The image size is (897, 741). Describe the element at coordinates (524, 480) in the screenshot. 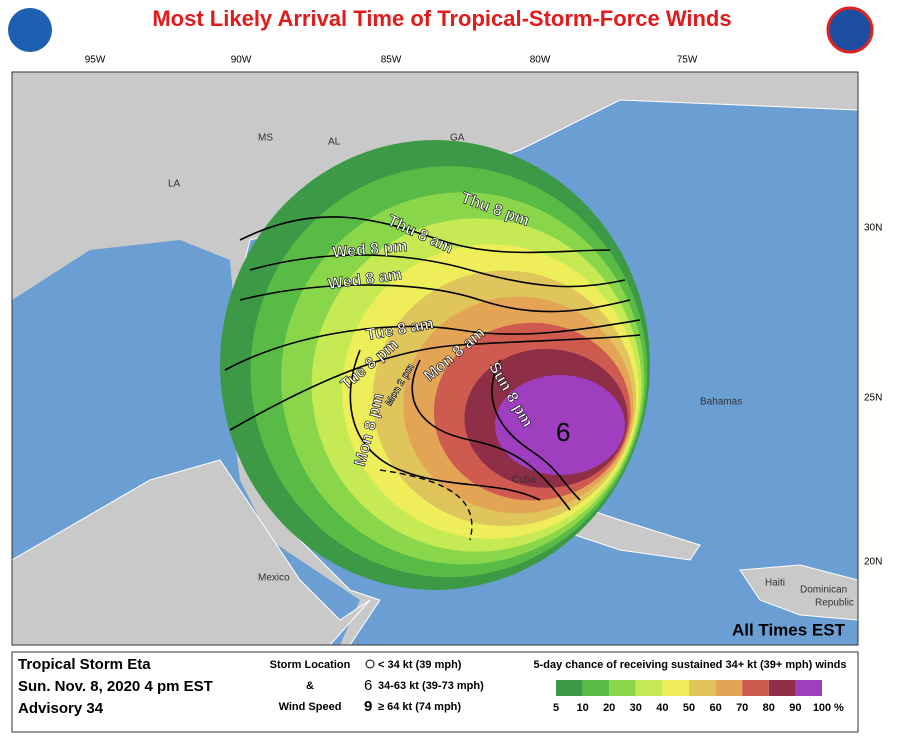

I see `place-label: Cuba` at that location.